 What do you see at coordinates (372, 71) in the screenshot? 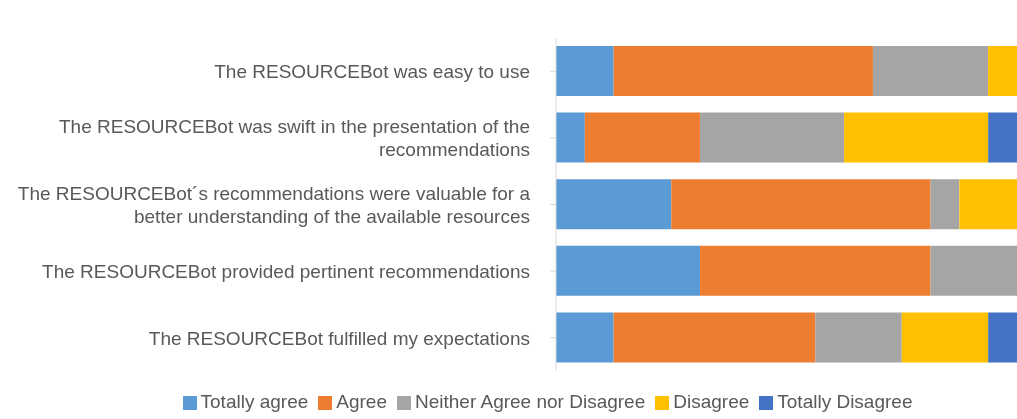
I see `y-tick-label: The RESOURCEBot was easy to use` at bounding box center [372, 71].